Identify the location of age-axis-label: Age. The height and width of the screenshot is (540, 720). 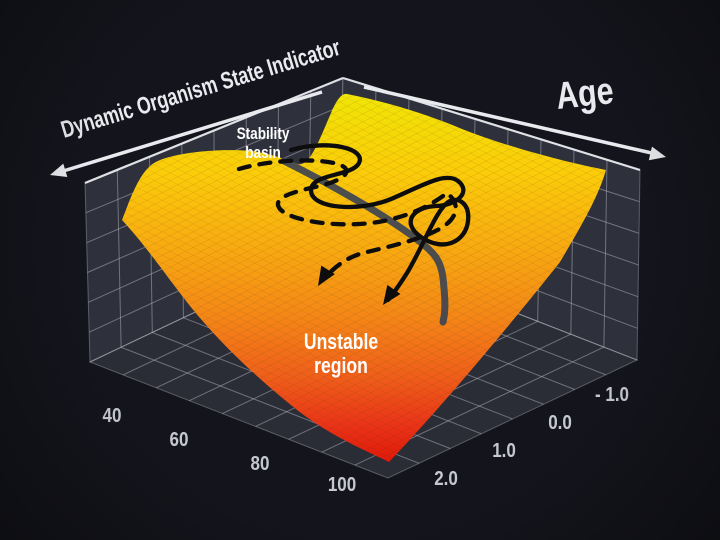
(584, 94).